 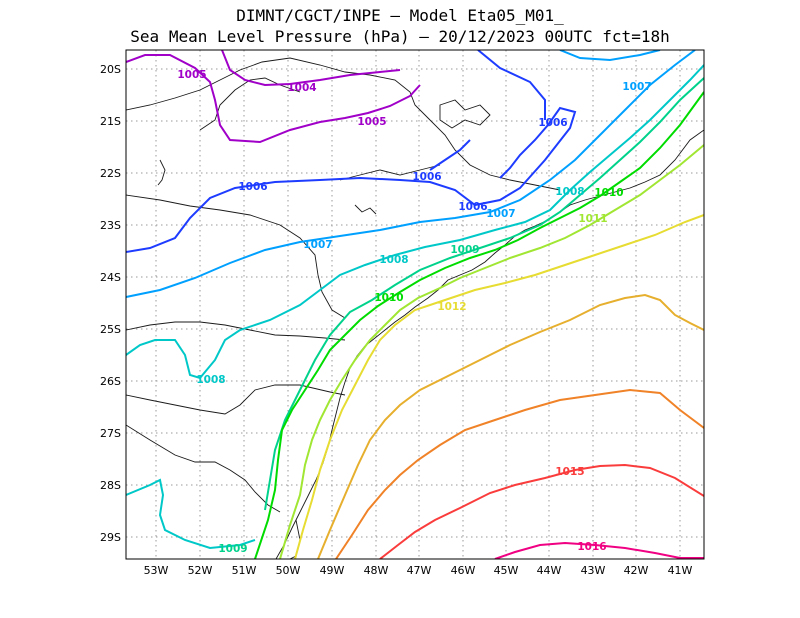 I want to click on lat-label: 26S, so click(x=110, y=381).